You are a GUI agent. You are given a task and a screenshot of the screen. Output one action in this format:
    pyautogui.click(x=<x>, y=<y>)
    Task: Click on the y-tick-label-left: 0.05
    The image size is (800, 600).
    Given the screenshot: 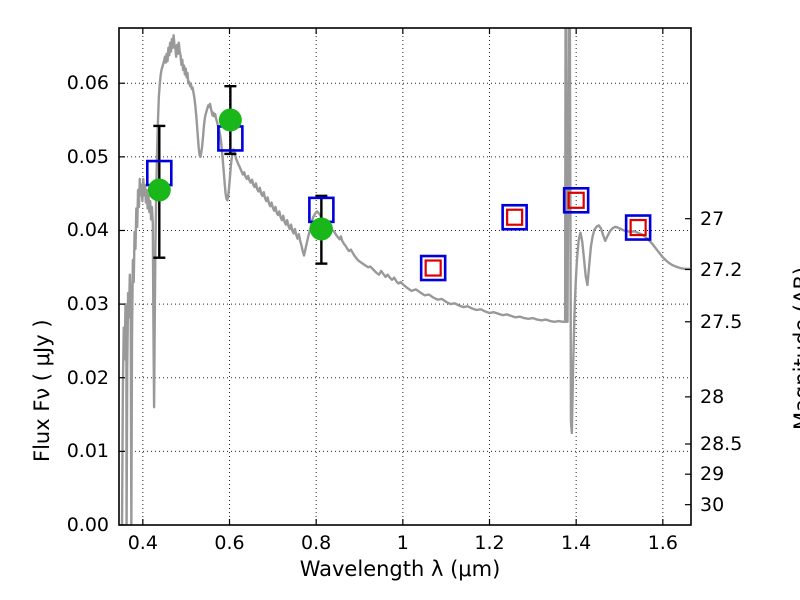 What is the action you would take?
    pyautogui.click(x=87, y=156)
    